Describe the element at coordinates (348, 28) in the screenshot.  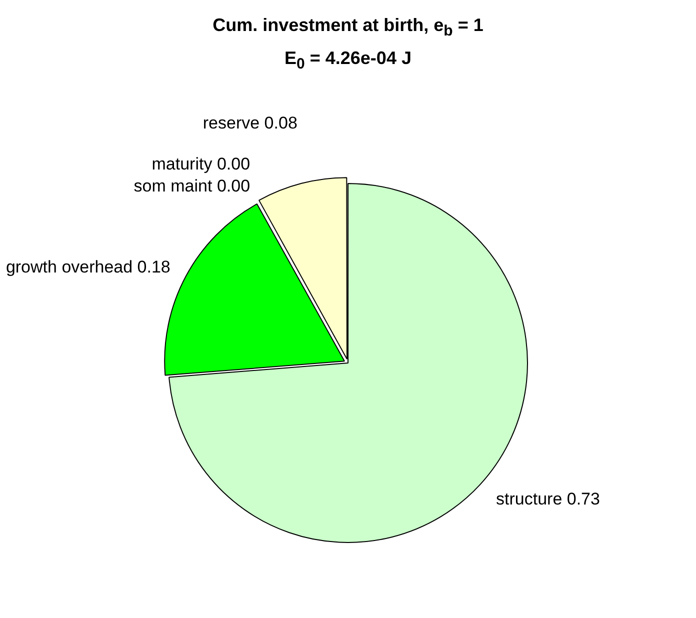
I see `chart-title: Cum. investment at birth, e$_{b}$ = 1` at that location.